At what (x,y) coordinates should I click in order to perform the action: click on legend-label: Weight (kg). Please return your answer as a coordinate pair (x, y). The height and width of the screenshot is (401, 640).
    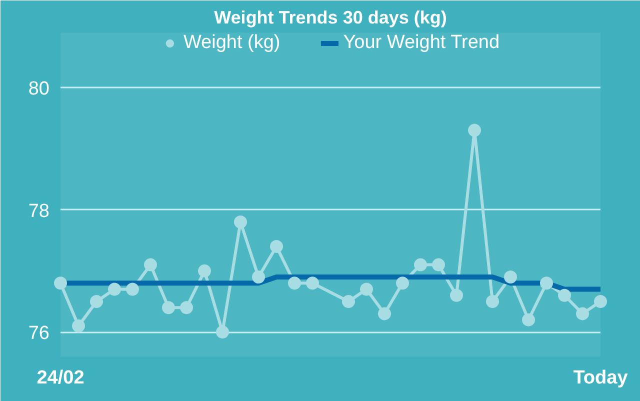
    Looking at the image, I should click on (231, 43).